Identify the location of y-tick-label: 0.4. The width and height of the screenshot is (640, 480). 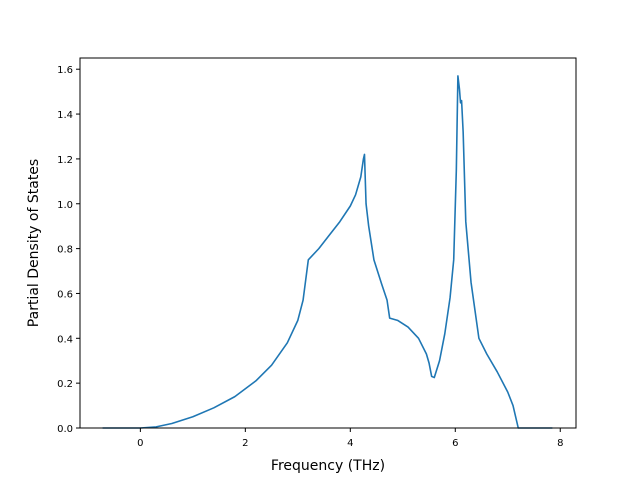
(65, 339).